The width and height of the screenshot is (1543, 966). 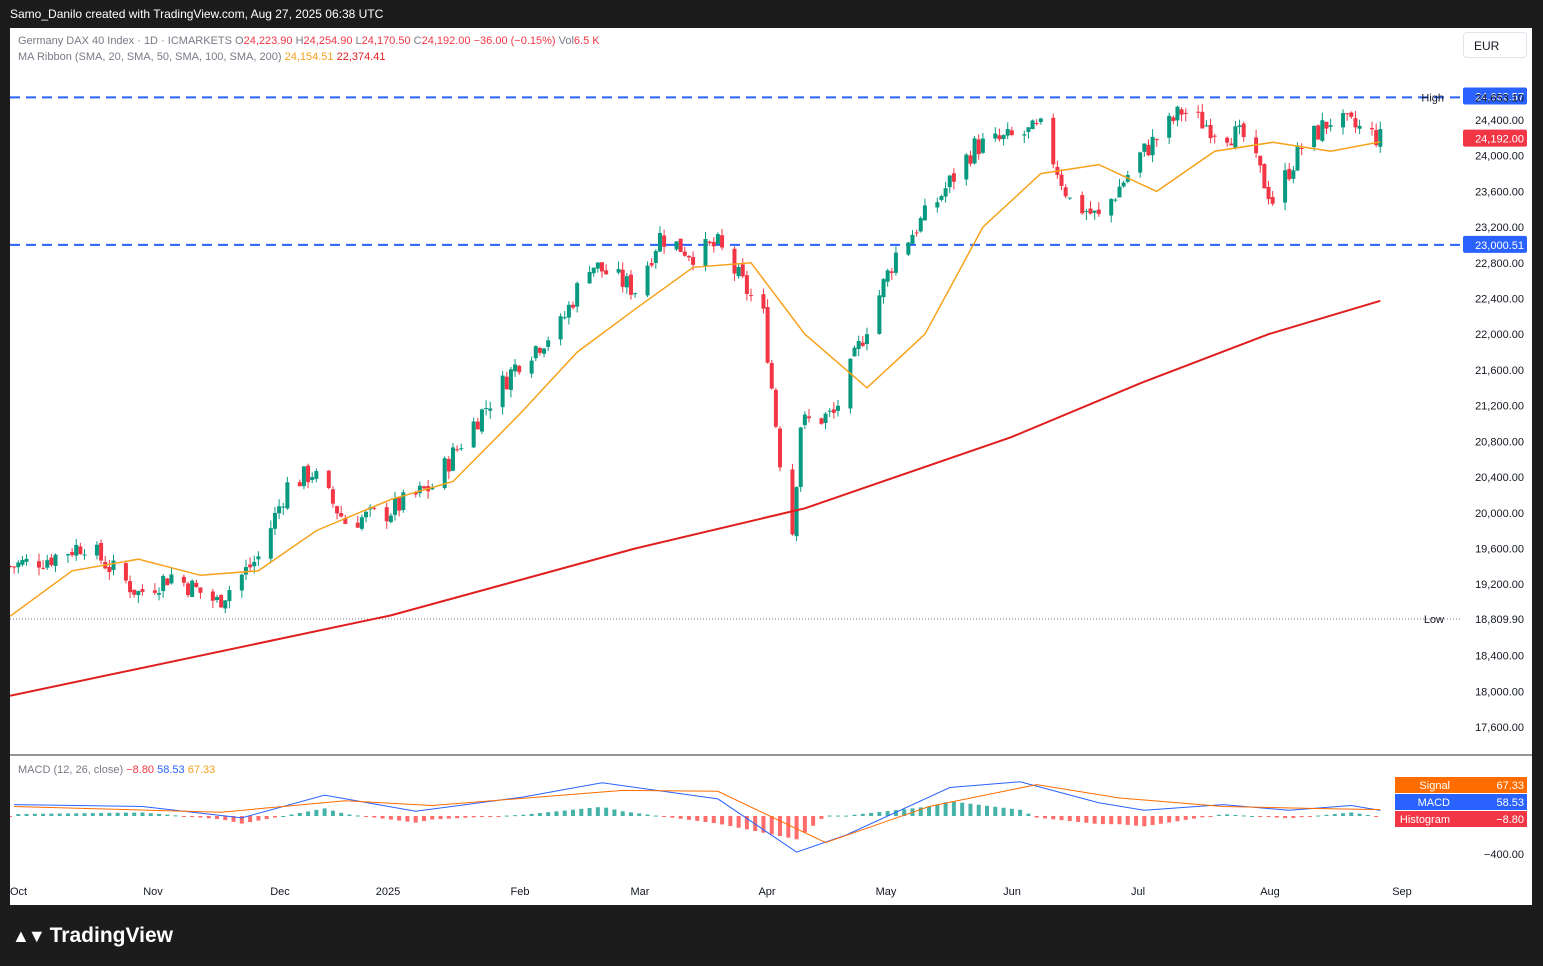 What do you see at coordinates (514, 41) in the screenshot?
I see `change-value: −36.00 (−0.15%)` at bounding box center [514, 41].